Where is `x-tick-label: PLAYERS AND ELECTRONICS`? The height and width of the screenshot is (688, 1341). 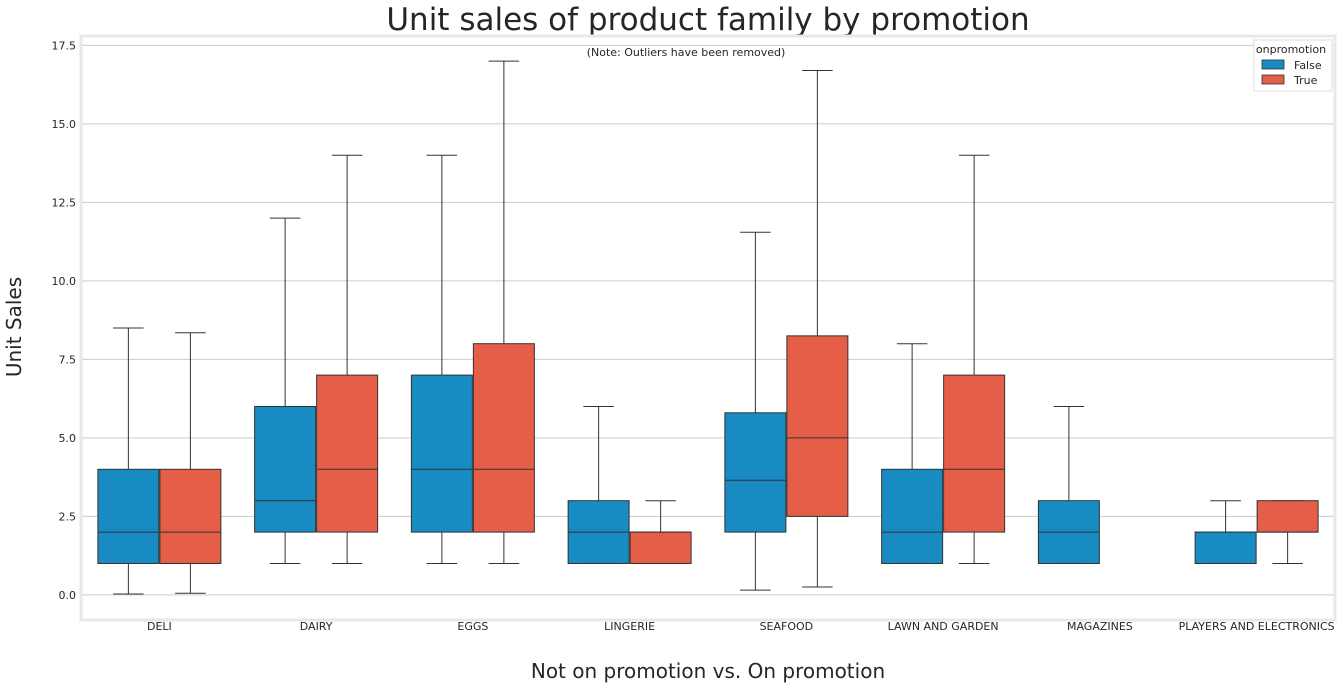 x-tick-label: PLAYERS AND ELECTRONICS is located at coordinates (1257, 626).